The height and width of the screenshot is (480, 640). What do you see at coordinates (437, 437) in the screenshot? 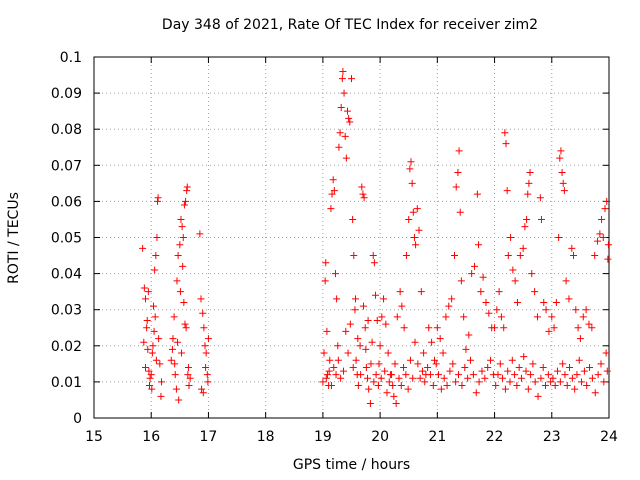
I see `x-tick-label: 21` at bounding box center [437, 437].